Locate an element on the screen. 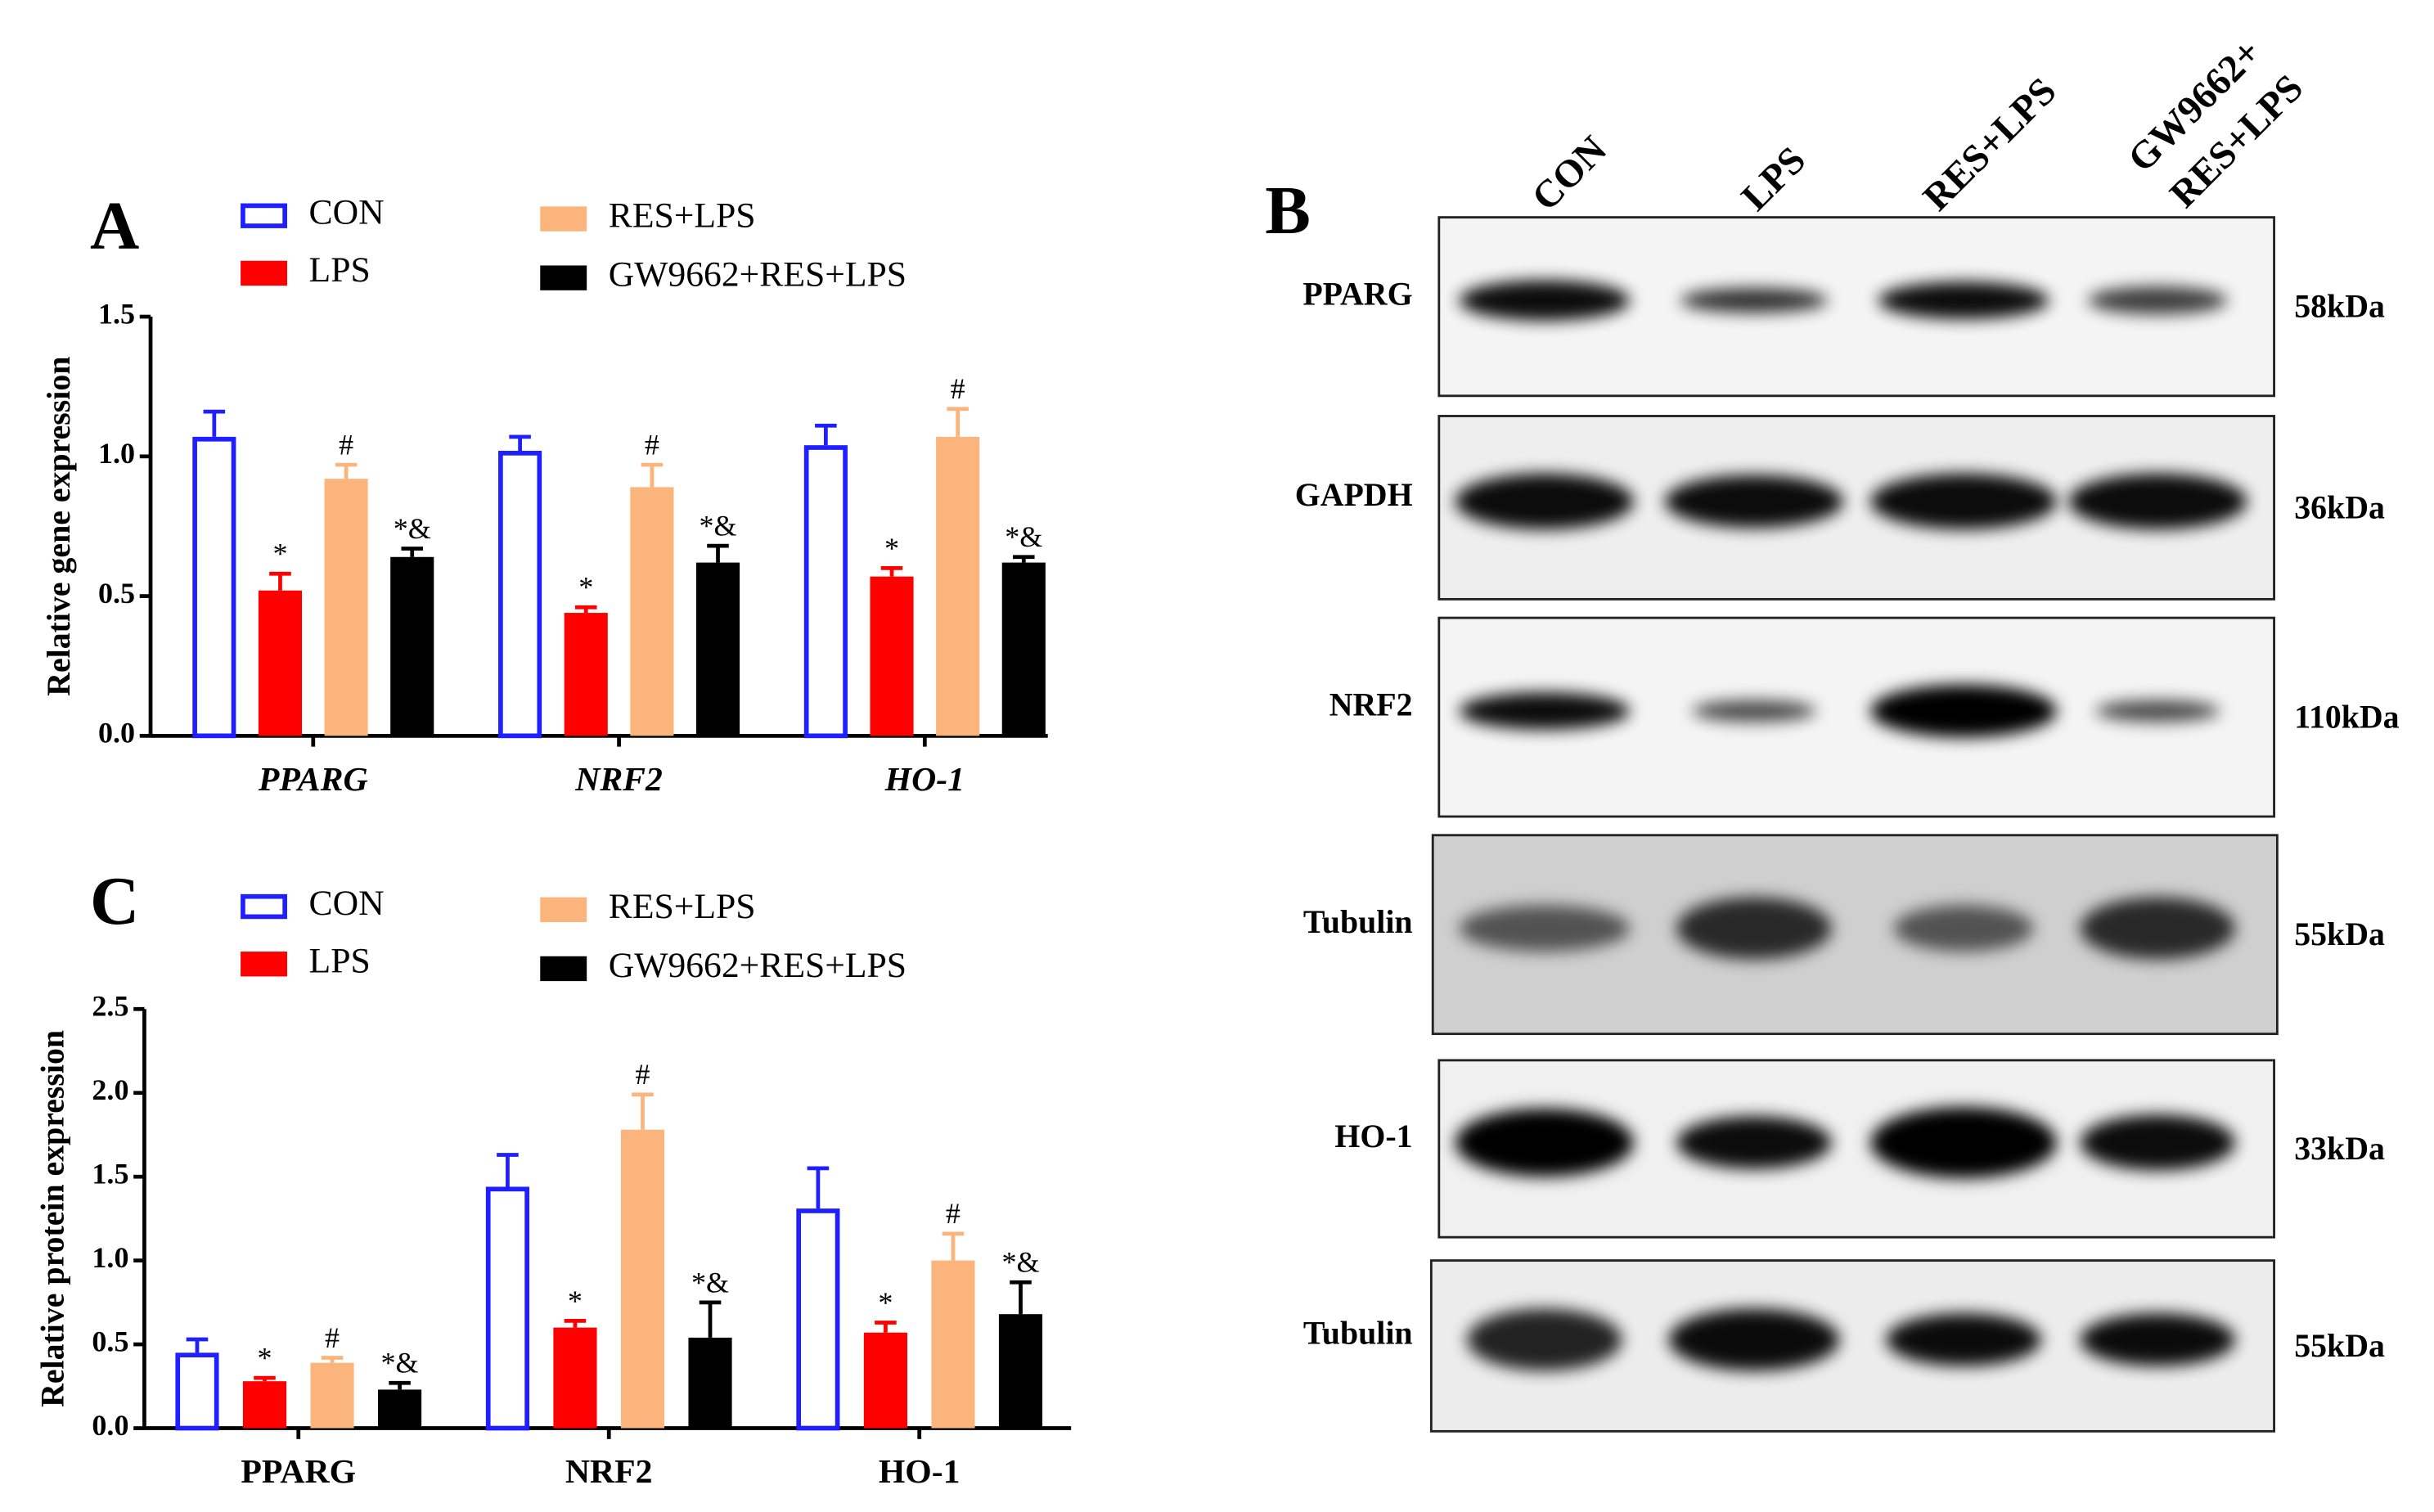 This screenshot has width=2434, height=1512. protein-label: Tubulin is located at coordinates (1358, 922).